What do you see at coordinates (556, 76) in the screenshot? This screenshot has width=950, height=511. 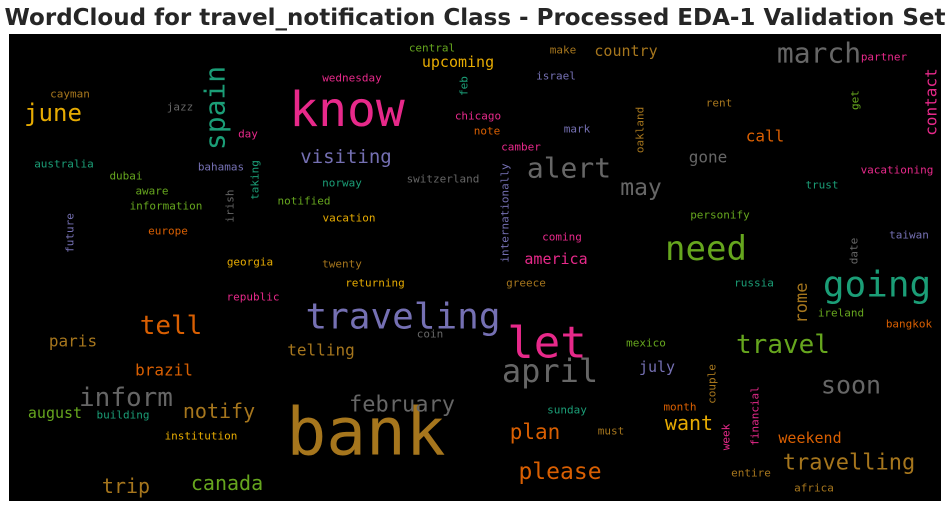 I see `word-israel: israel` at bounding box center [556, 76].